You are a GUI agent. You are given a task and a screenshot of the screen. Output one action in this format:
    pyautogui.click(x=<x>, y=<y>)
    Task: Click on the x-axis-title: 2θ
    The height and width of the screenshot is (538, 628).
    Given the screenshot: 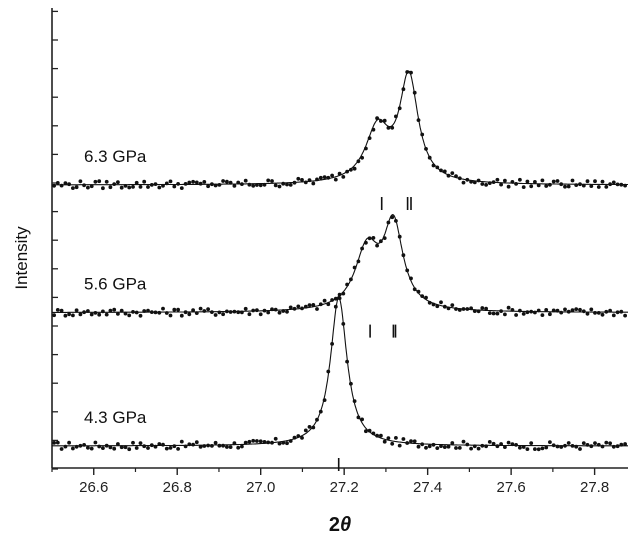 What is the action you would take?
    pyautogui.click(x=340, y=525)
    